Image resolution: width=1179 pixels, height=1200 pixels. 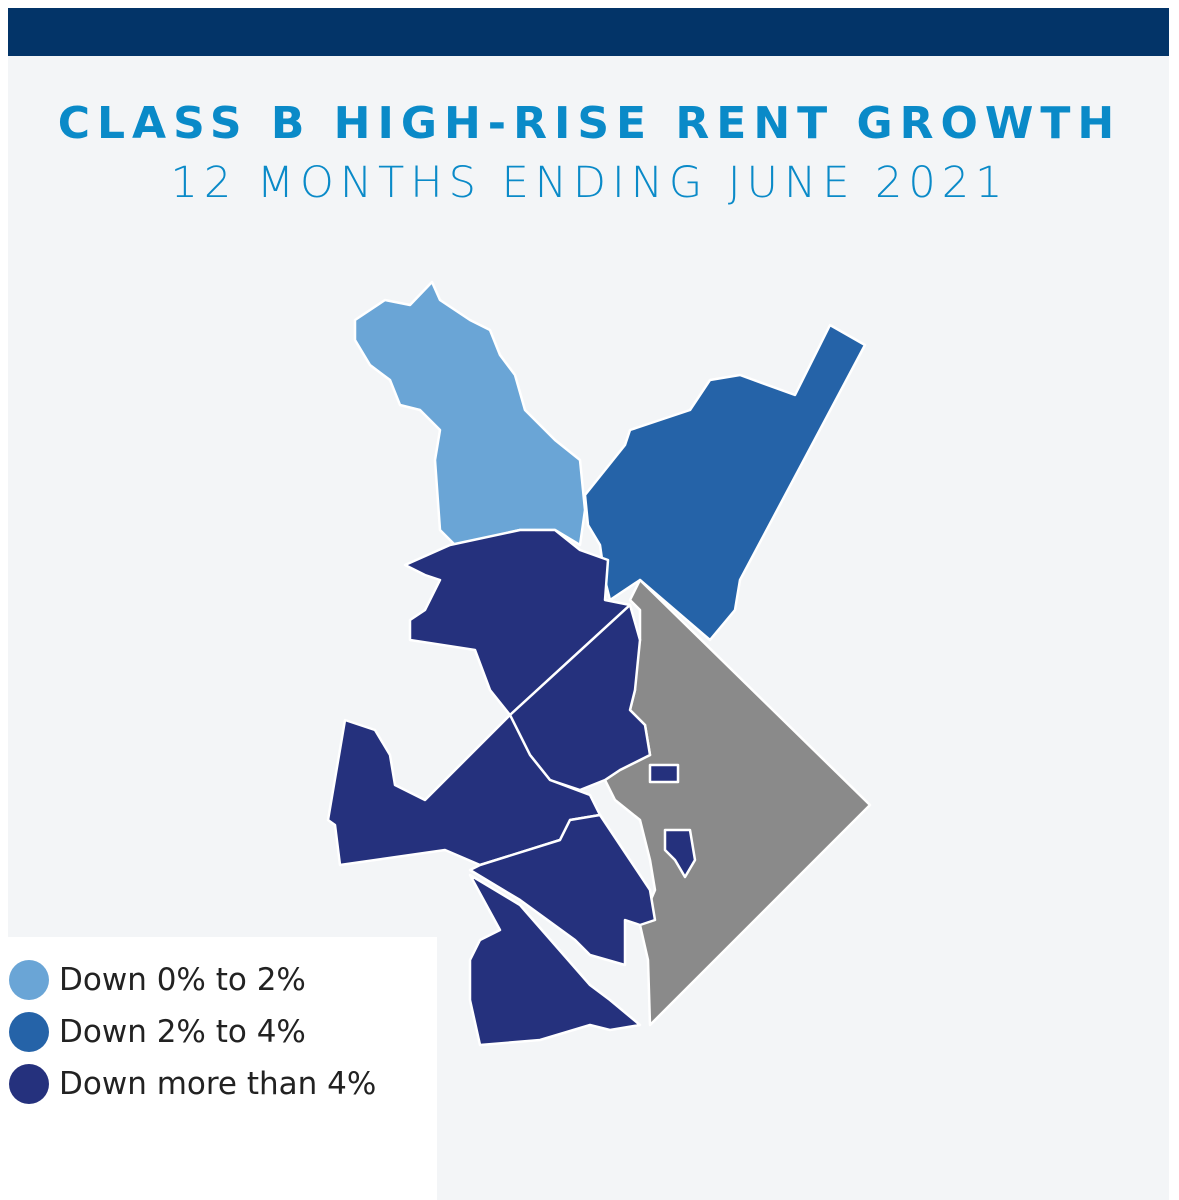 What do you see at coordinates (218, 1084) in the screenshot?
I see `legend-label: Down more than 4%` at bounding box center [218, 1084].